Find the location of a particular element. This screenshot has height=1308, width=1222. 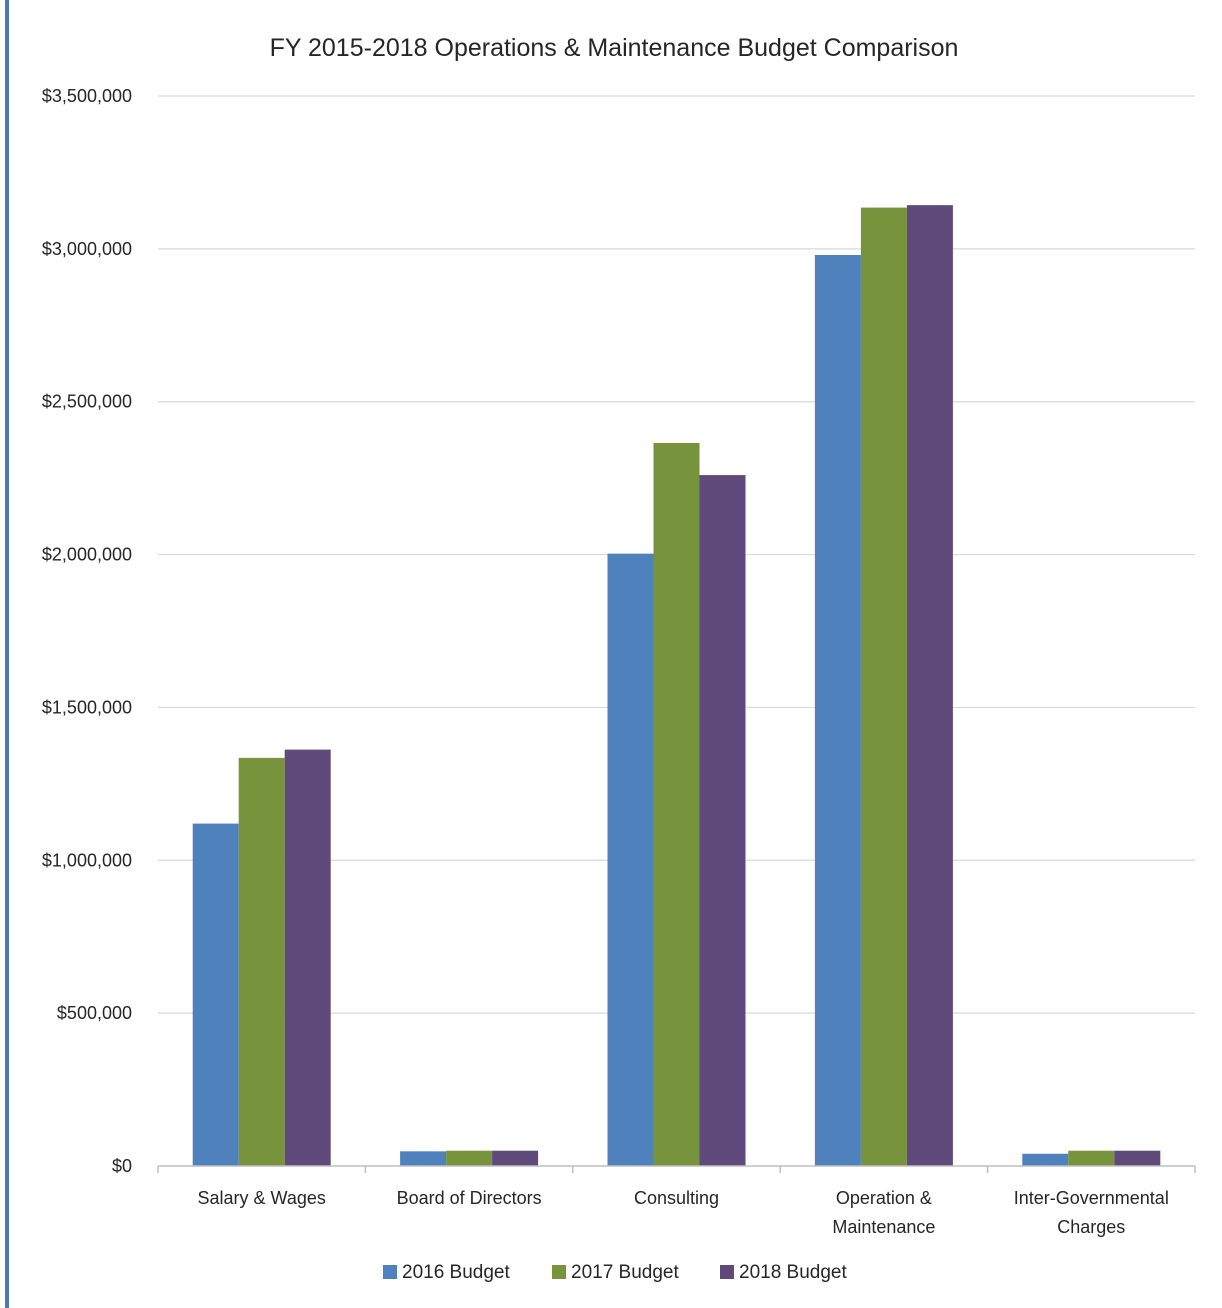

x-tick-label: Salary & Wages is located at coordinates (262, 1198).